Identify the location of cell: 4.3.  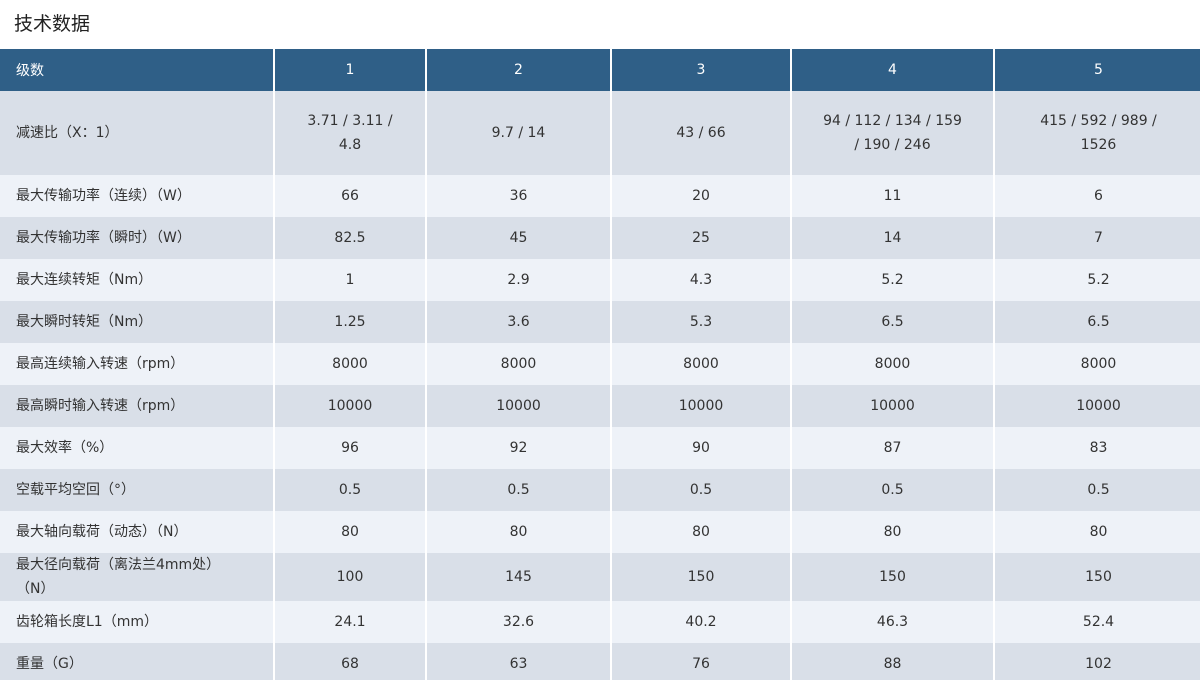
(701, 280).